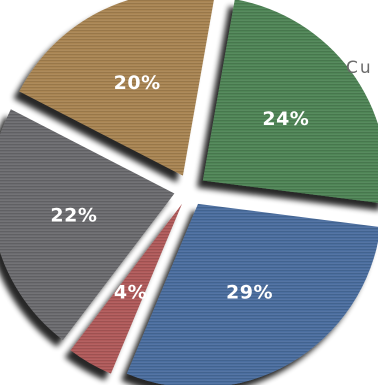 The height and width of the screenshot is (385, 378). I want to click on chart-title-fragment: Cu, so click(359, 68).